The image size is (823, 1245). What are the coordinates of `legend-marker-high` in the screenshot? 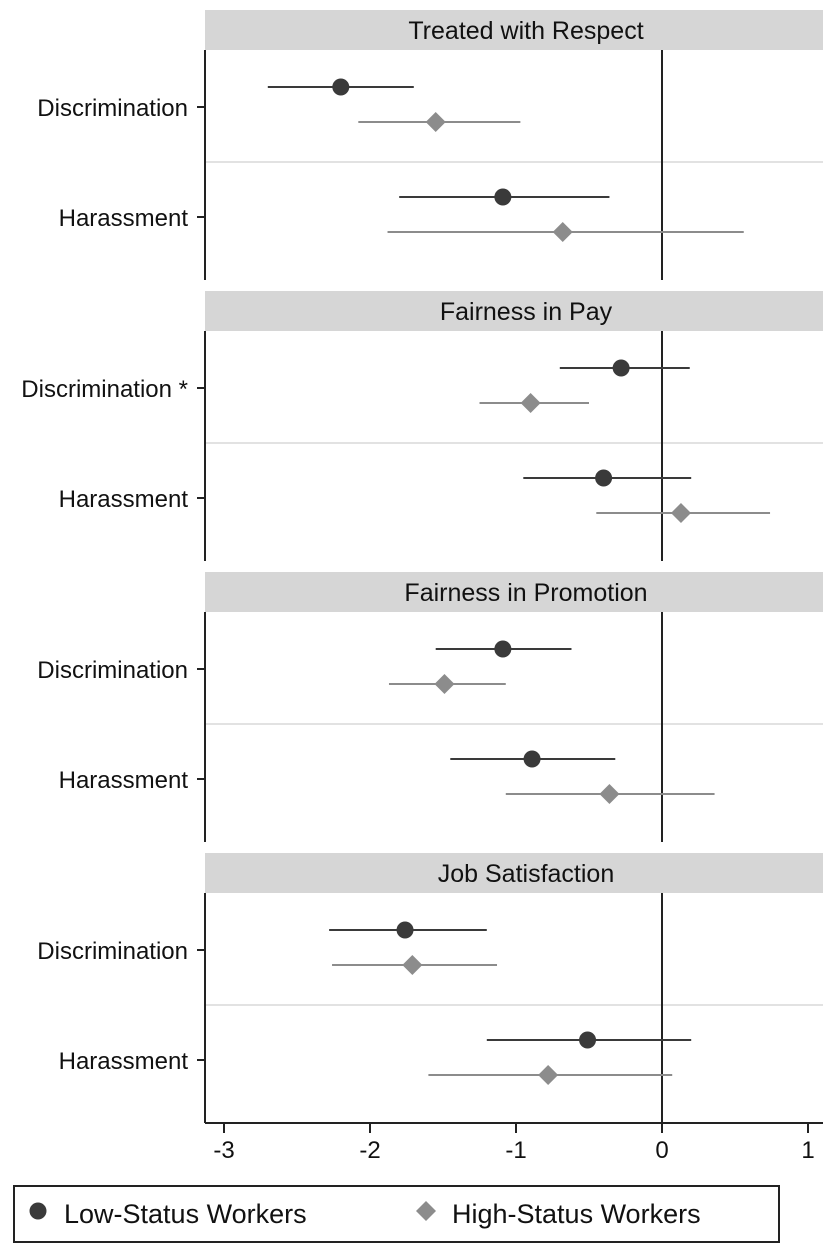 It's located at (426, 1211).